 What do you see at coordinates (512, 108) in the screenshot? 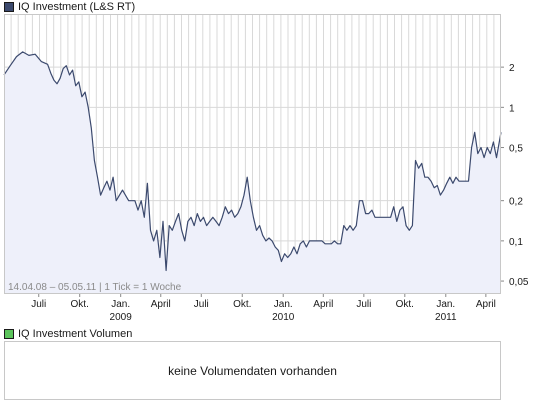
I see `y-tick-label: 1` at bounding box center [512, 108].